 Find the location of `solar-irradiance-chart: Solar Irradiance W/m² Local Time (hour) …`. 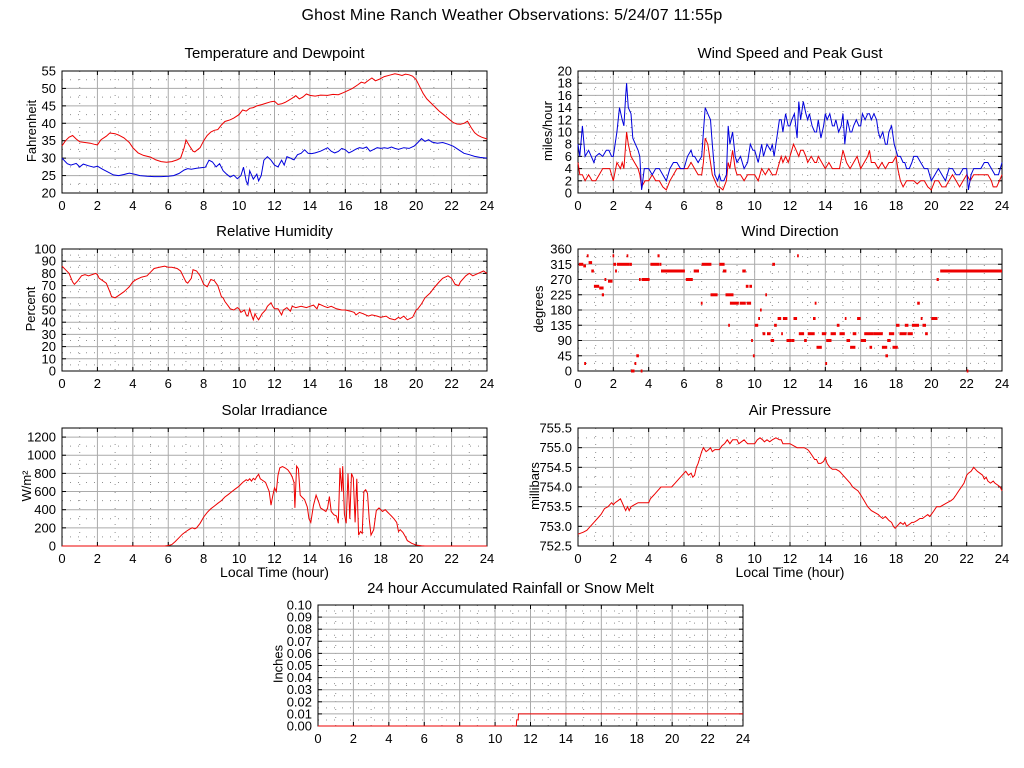

solar-irradiance-chart: Solar Irradiance W/m² Local Time (hour) … is located at coordinates (253, 490).